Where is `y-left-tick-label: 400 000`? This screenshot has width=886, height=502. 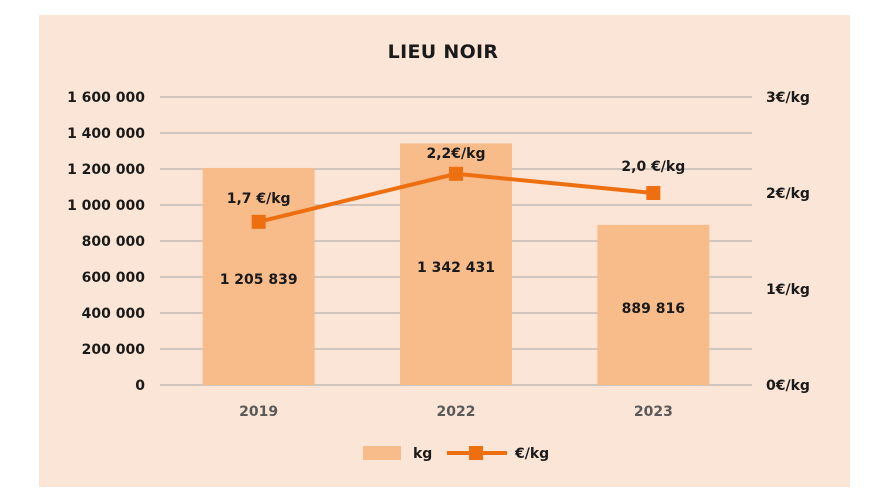 y-left-tick-label: 400 000 is located at coordinates (114, 314).